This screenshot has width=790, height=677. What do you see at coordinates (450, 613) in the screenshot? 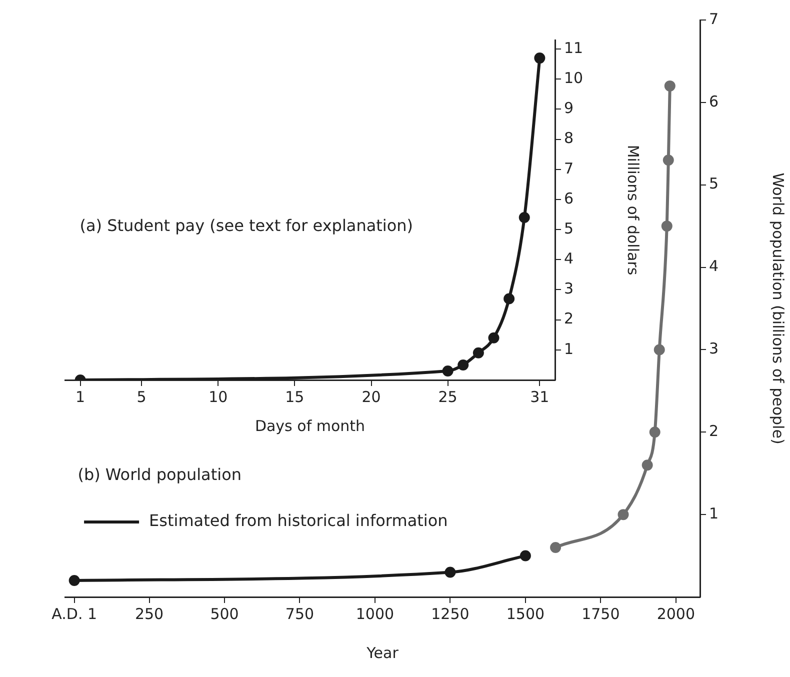
I see `x-tick-label: 1250` at bounding box center [450, 613].